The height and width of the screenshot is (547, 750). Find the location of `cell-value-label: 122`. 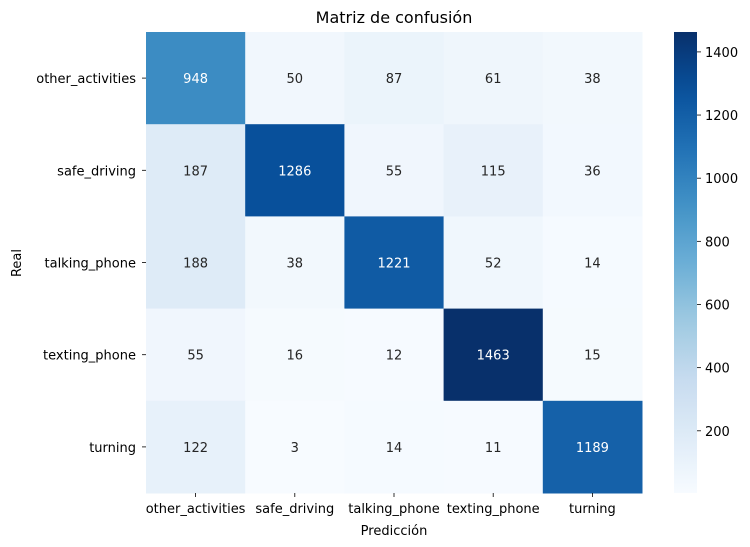

cell-value-label: 122 is located at coordinates (195, 448).